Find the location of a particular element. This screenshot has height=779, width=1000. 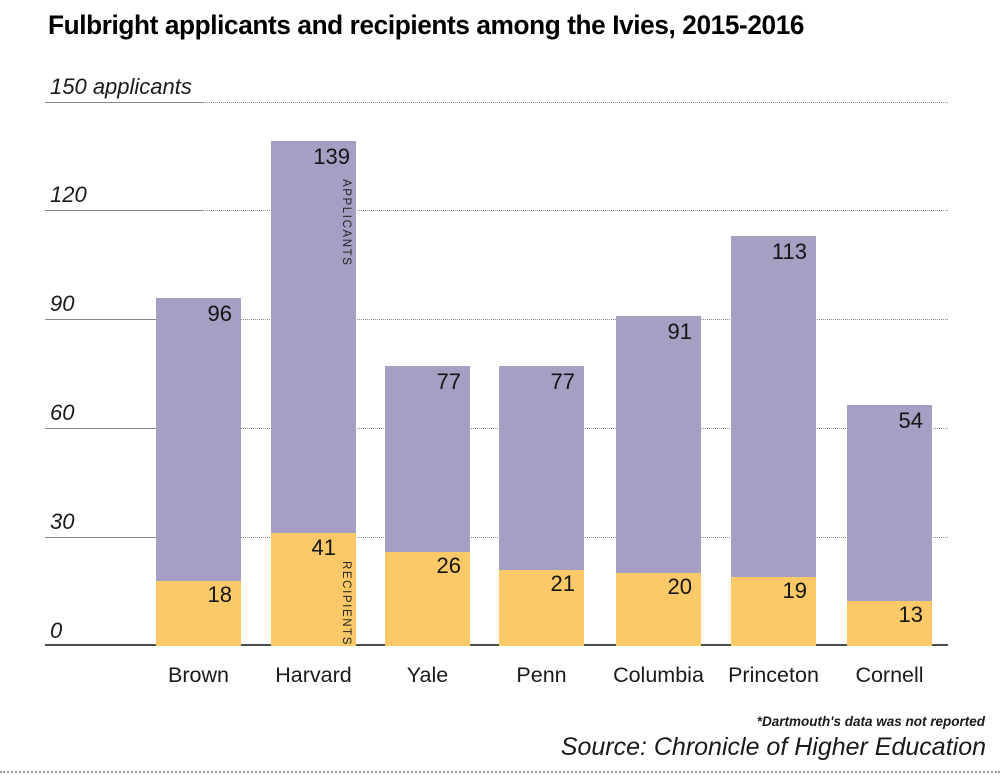

y-axis-tick-label: 0 is located at coordinates (56, 630).